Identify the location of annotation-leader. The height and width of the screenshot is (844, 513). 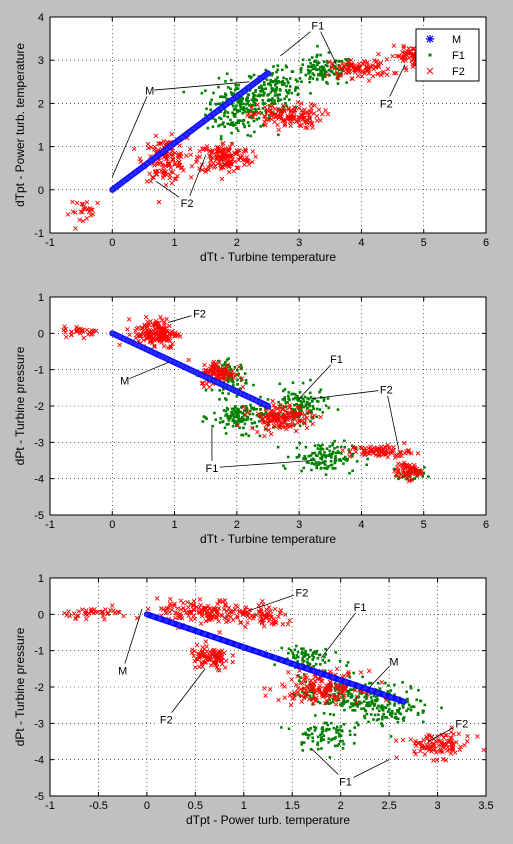
(146, 371).